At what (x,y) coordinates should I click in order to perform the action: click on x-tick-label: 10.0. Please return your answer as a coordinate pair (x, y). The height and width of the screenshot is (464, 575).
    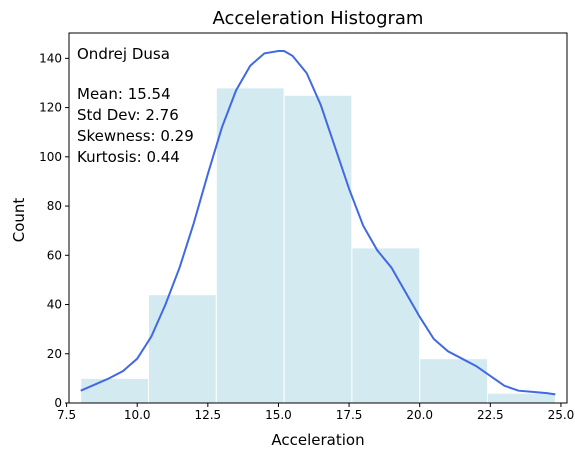
    Looking at the image, I should click on (137, 415).